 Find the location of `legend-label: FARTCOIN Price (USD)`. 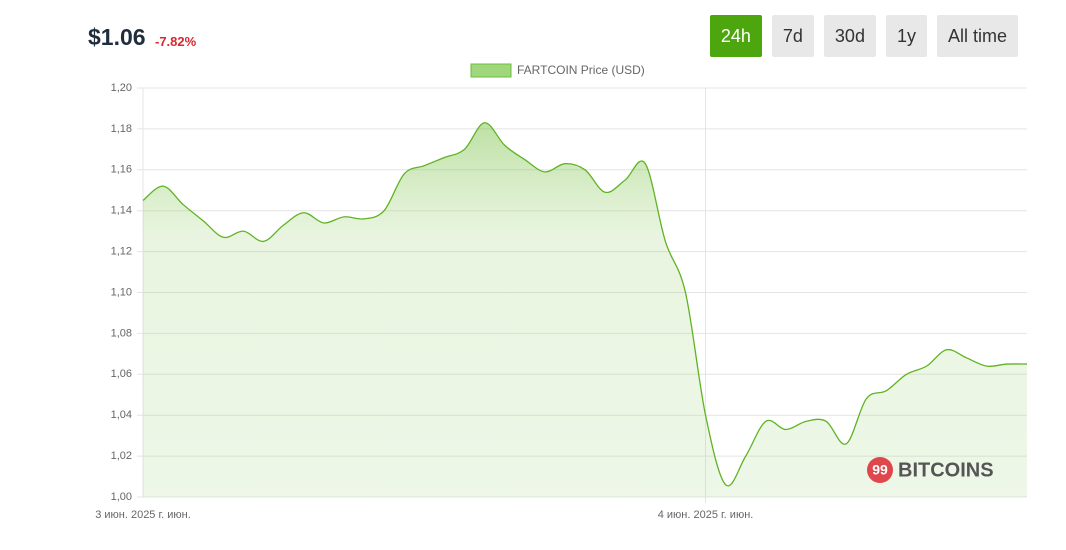

legend-label: FARTCOIN Price (USD) is located at coordinates (581, 70).